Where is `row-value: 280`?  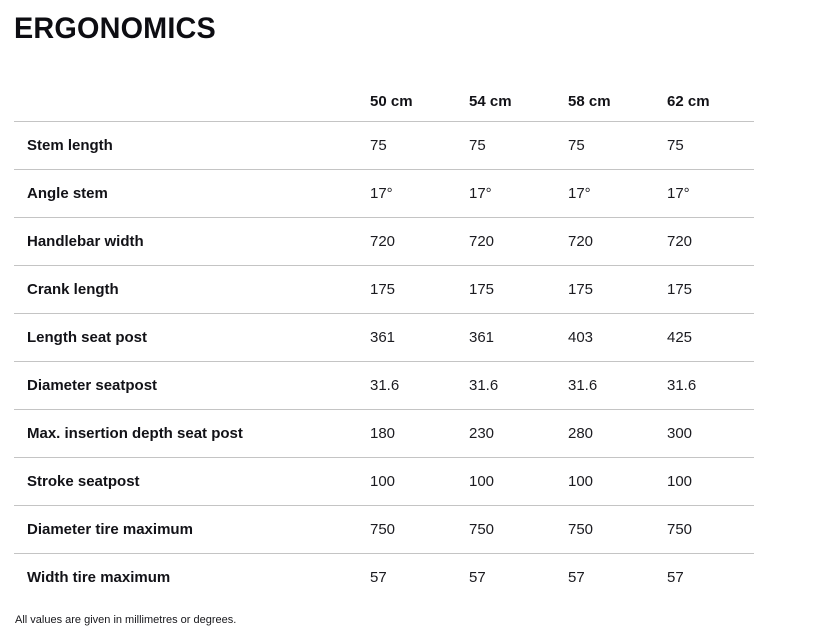 row-value: 280 is located at coordinates (581, 433).